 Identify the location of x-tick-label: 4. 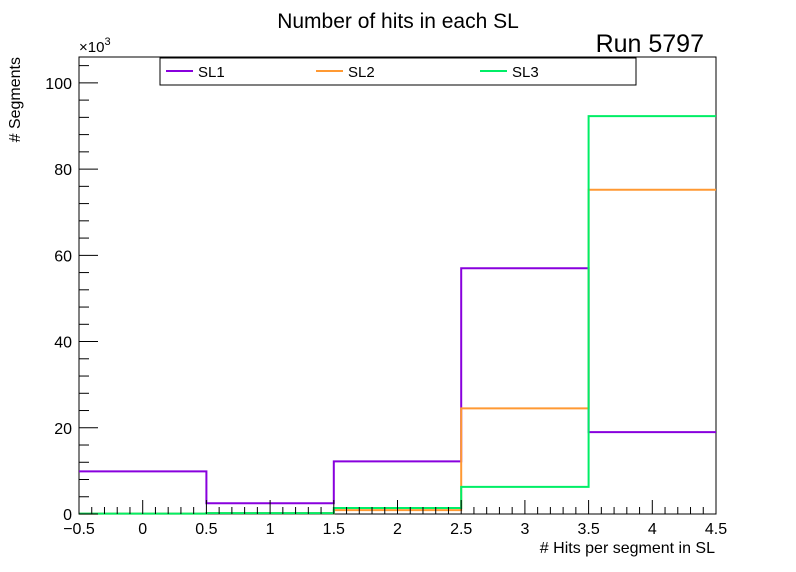
(652, 529).